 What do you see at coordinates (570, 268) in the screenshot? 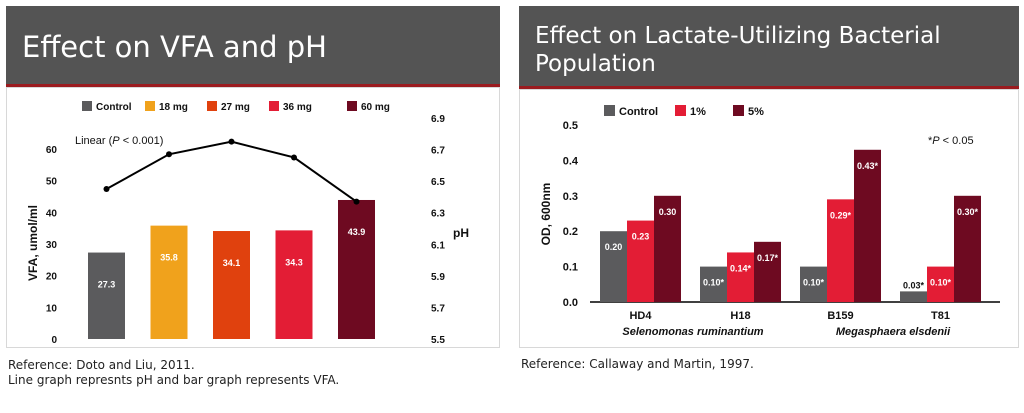
I see `y-tick-label: 0.1` at bounding box center [570, 268].